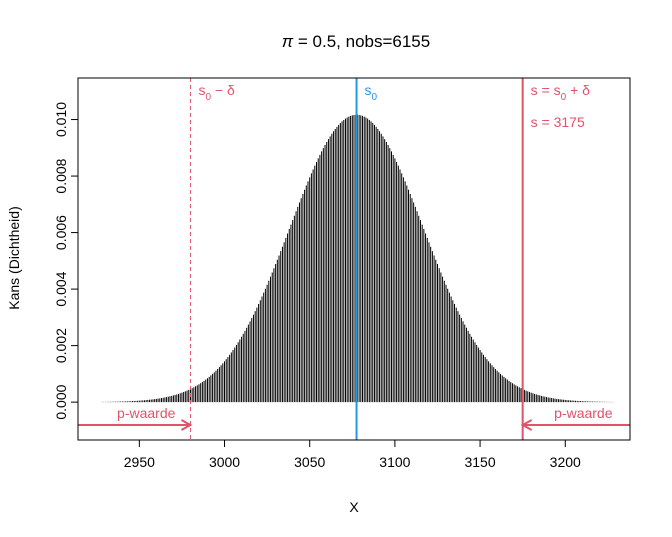 The height and width of the screenshot is (537, 672). I want to click on y-axis-label: Kans (Dichtheid), so click(14, 258).